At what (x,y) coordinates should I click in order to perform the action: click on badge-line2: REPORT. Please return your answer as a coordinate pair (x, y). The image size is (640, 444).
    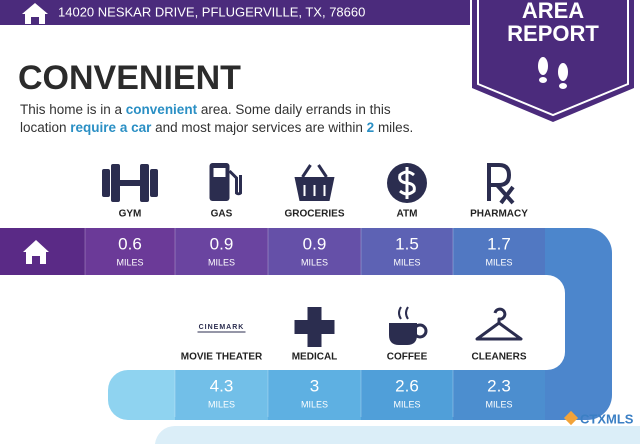
    Looking at the image, I should click on (553, 33).